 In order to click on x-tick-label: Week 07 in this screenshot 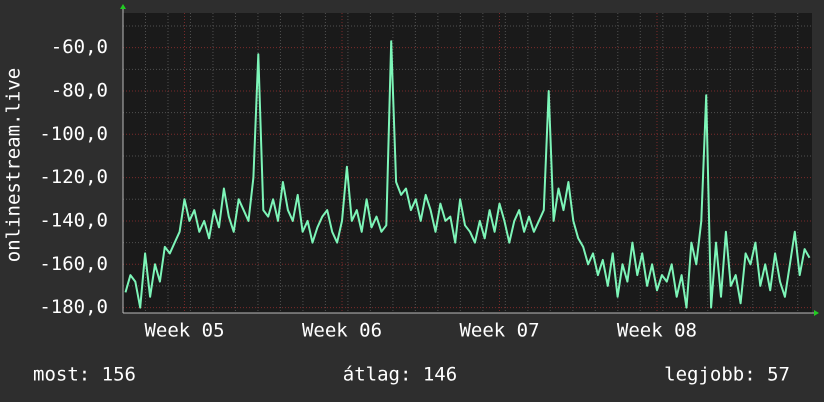, I will do `click(499, 331)`.